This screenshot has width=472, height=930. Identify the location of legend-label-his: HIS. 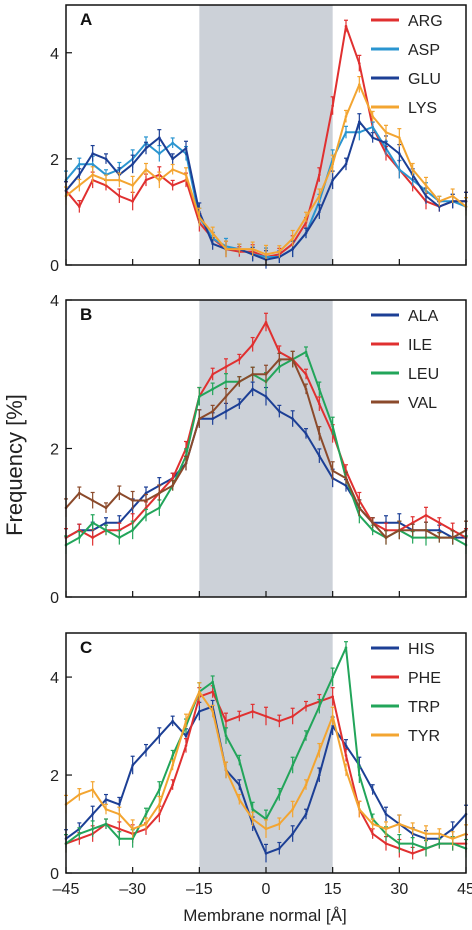
(421, 649).